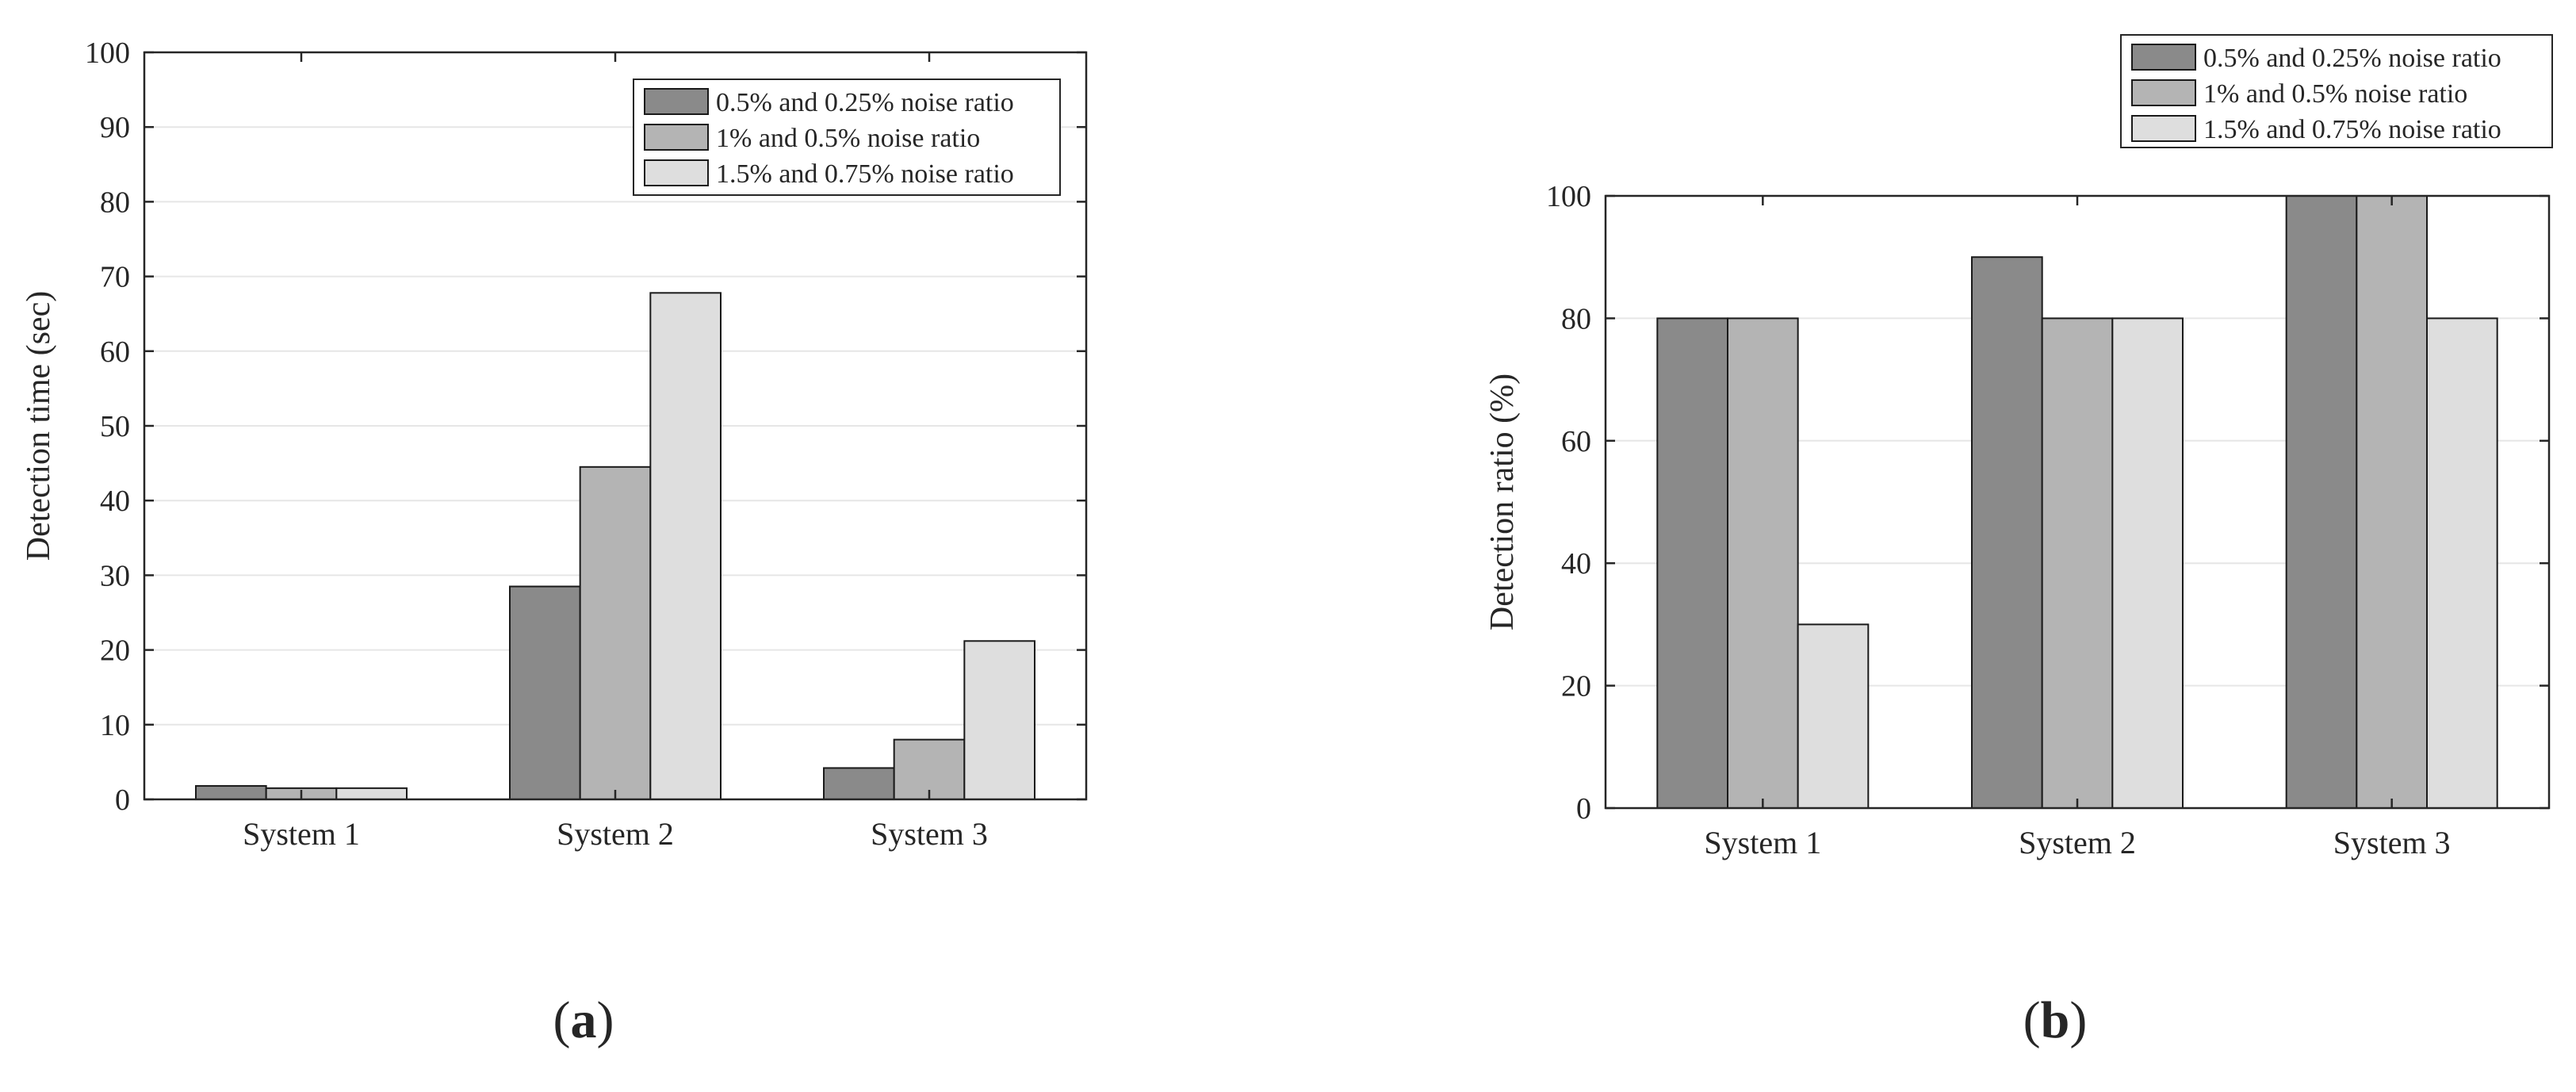 This screenshot has width=2576, height=1092. I want to click on y-tick-label: 10, so click(115, 725).